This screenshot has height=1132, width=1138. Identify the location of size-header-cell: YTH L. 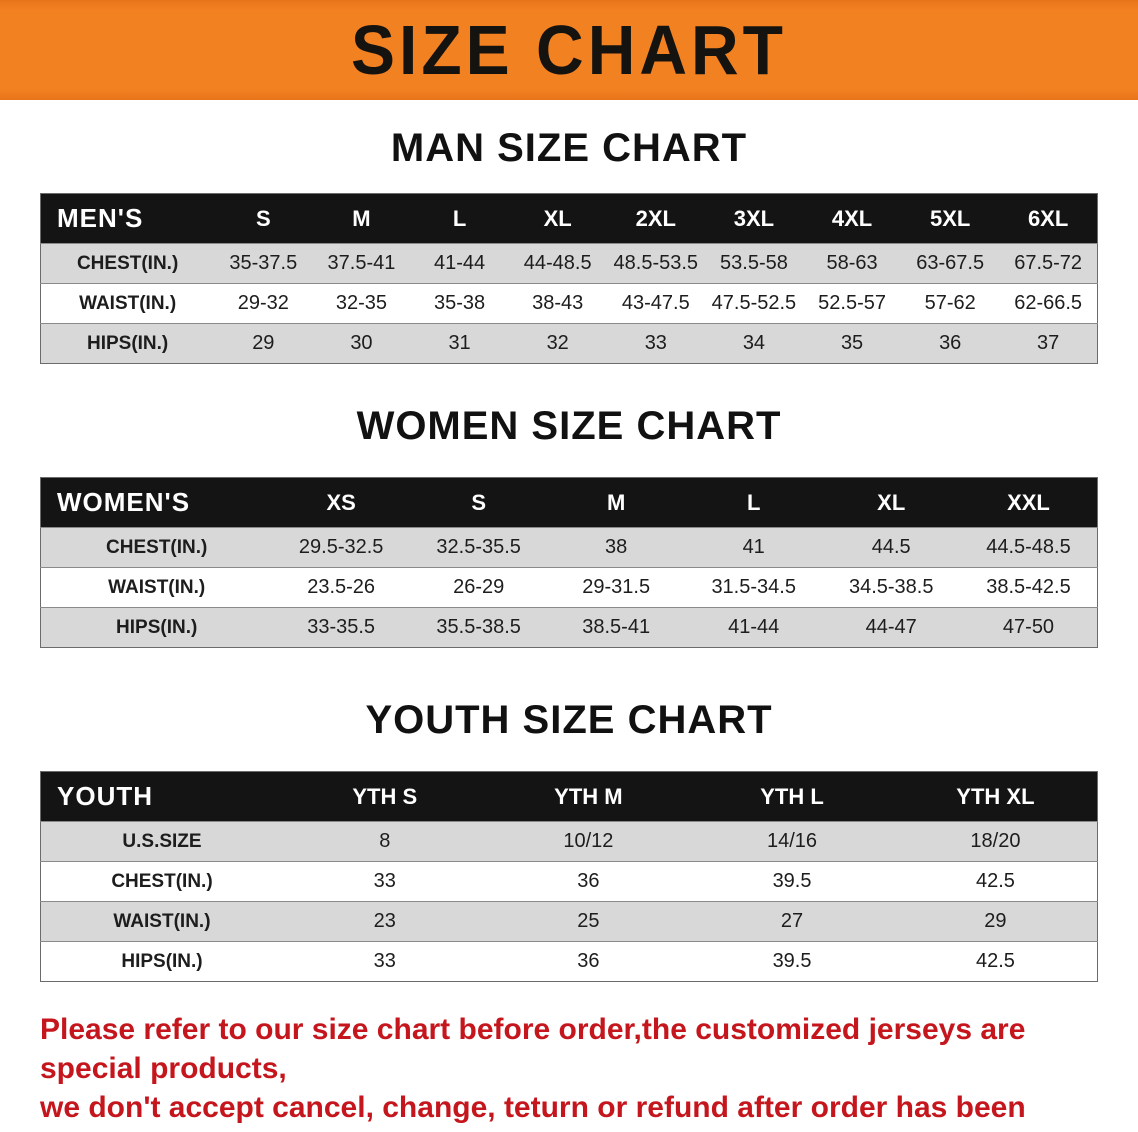
(792, 796).